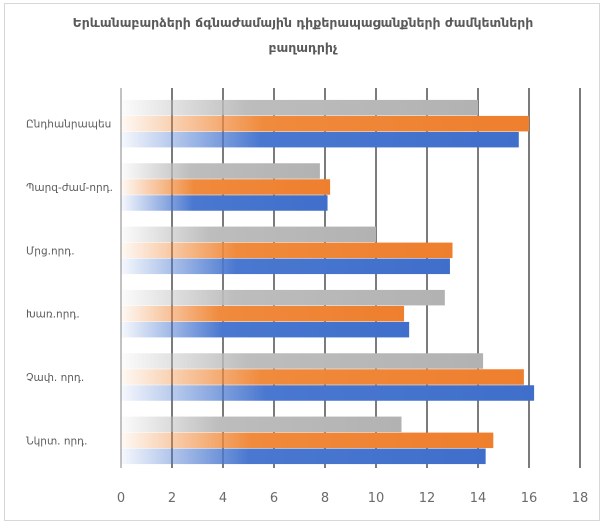 The image size is (606, 526). I want to click on y-category-label: Մրց.որդ., so click(50, 251).